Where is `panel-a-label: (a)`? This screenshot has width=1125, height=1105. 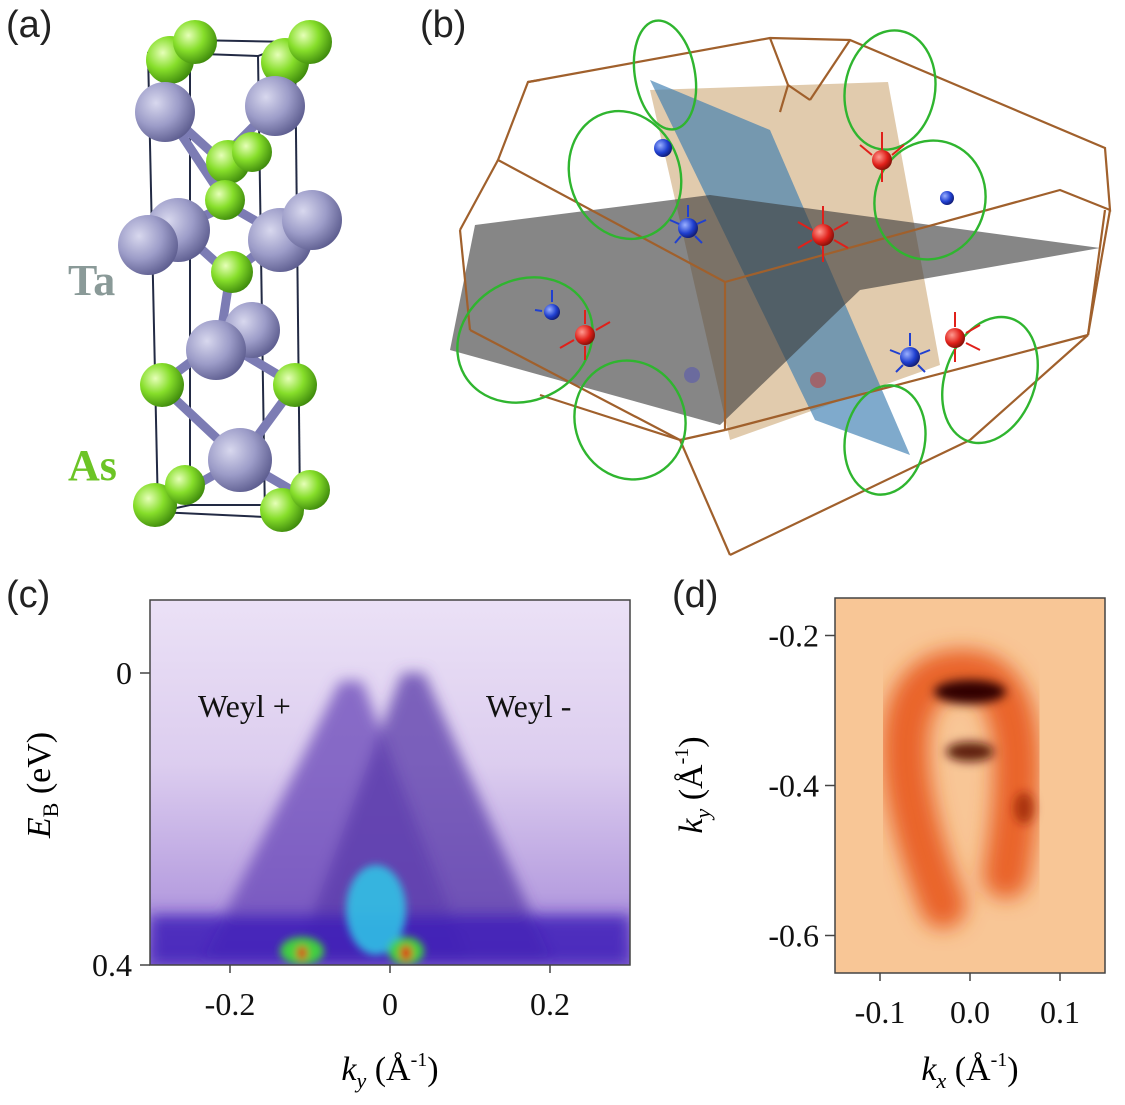
panel-a-label: (a) is located at coordinates (29, 25).